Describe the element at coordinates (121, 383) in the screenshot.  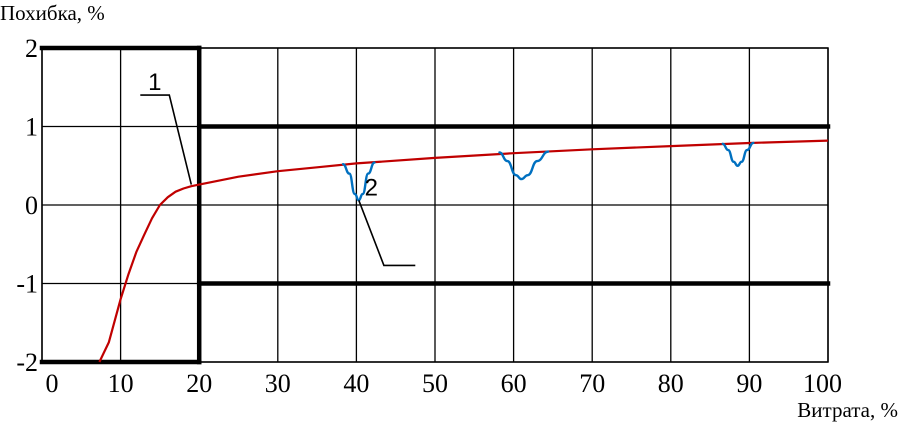
I see `x-tick-label: 10` at that location.